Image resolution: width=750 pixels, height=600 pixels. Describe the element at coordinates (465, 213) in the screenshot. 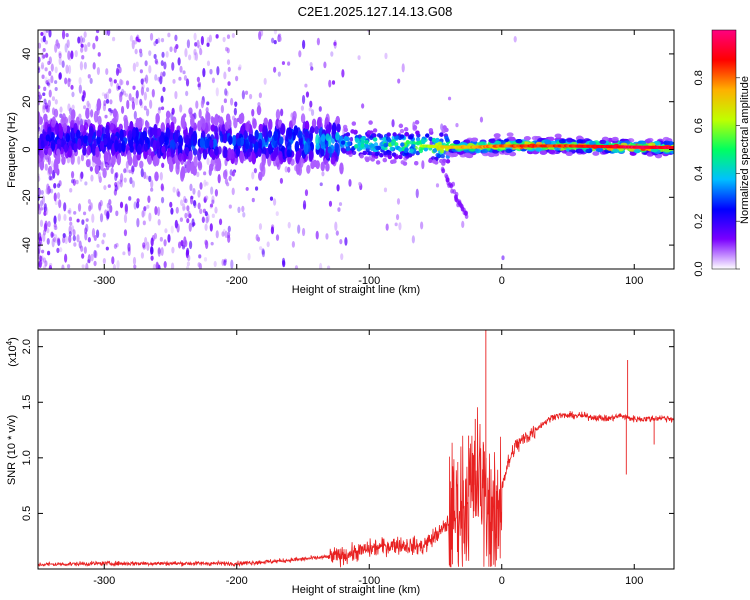

I see `spectrogram-tail-cell` at that location.